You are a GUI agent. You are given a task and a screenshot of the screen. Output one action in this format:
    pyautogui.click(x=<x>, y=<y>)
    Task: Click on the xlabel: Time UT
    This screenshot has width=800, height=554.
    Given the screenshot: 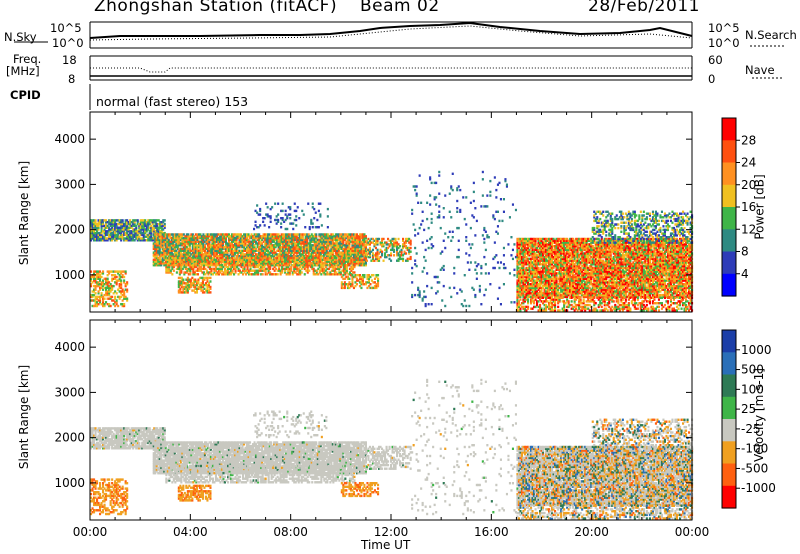 What is the action you would take?
    pyautogui.click(x=386, y=545)
    